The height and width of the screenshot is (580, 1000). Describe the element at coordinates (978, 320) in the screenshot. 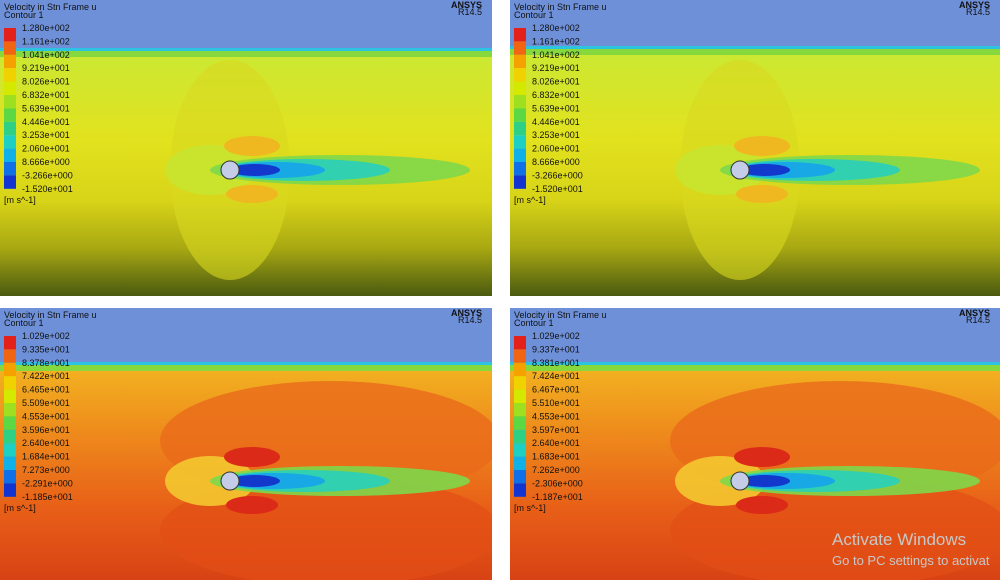

I see `version: R14.5` at that location.